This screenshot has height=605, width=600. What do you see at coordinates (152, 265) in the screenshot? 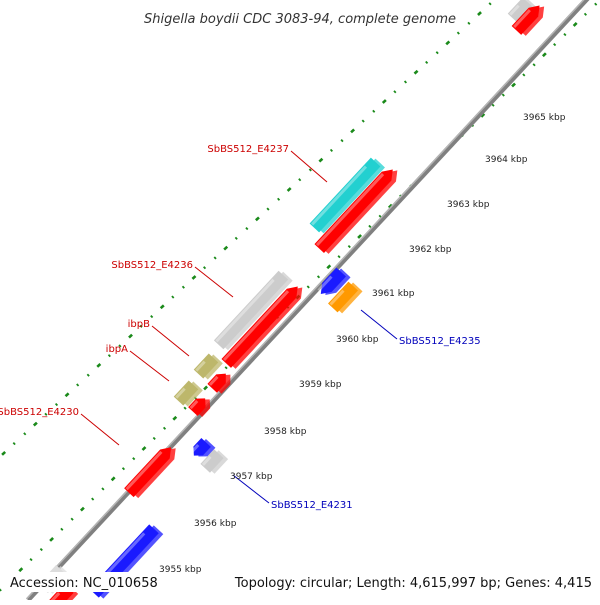
I see `gene-label: SbBS512_E4236` at bounding box center [152, 265].